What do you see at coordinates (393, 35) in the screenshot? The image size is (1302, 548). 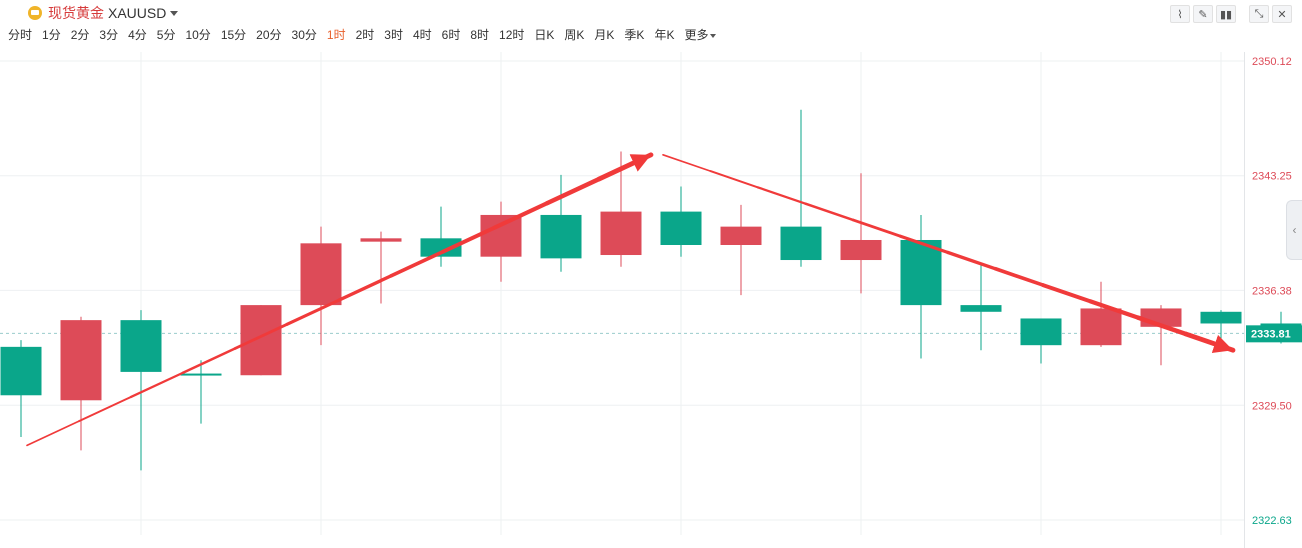 I see `period-tab: 3时` at bounding box center [393, 35].